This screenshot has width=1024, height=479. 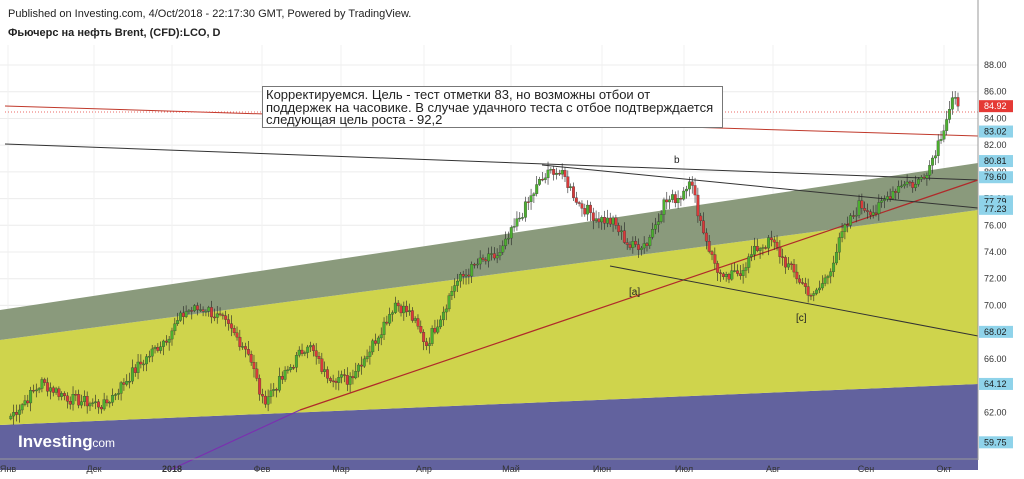 I want to click on x-tick-label: 2018, so click(x=172, y=469).